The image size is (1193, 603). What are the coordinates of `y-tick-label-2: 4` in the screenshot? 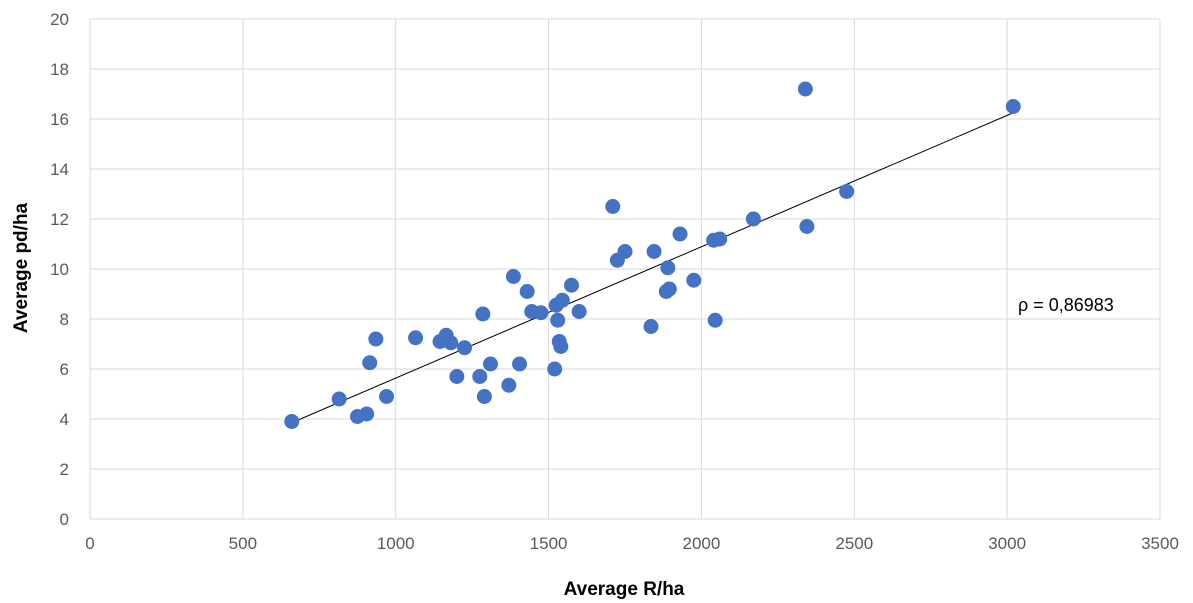 It's located at (64, 419).